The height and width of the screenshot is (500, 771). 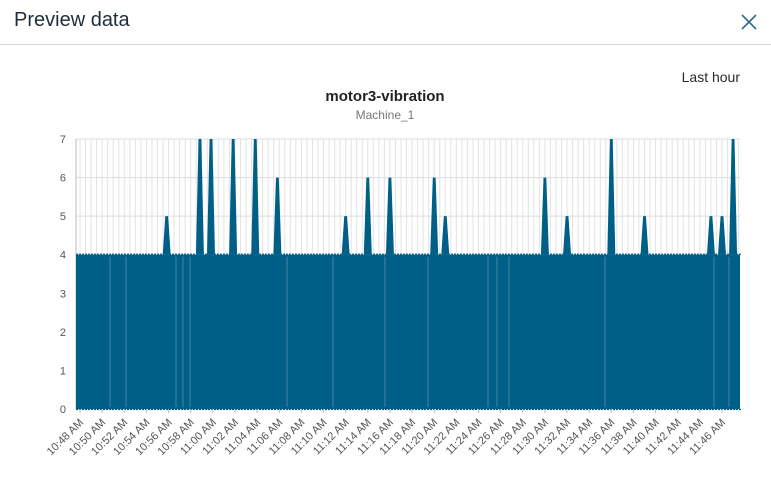 I want to click on close-icon, so click(x=749, y=22).